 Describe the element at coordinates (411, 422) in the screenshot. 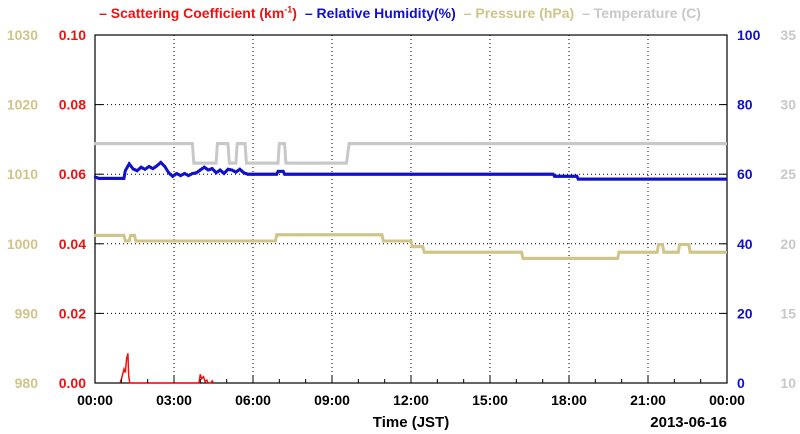

I see `x-axis-title: Time (JST)` at that location.